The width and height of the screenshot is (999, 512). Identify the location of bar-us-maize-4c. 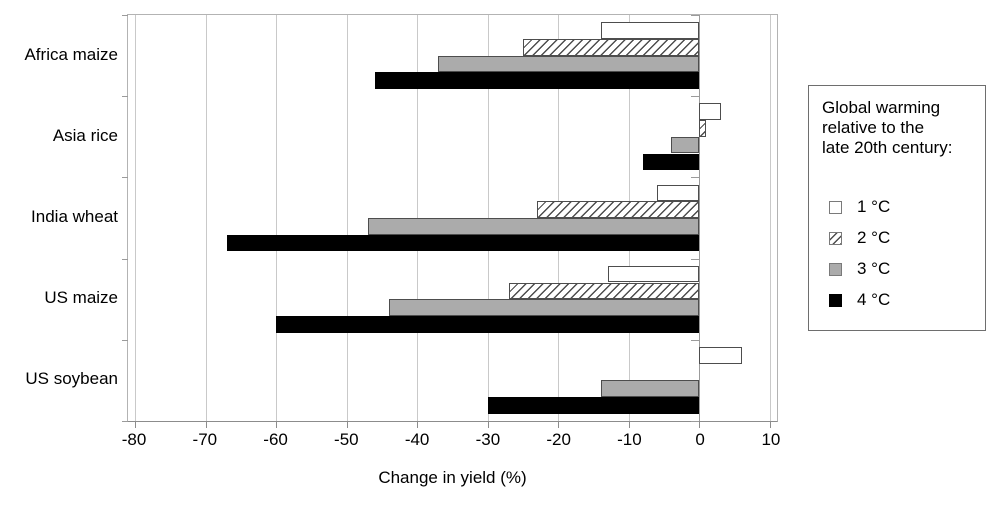
(488, 324).